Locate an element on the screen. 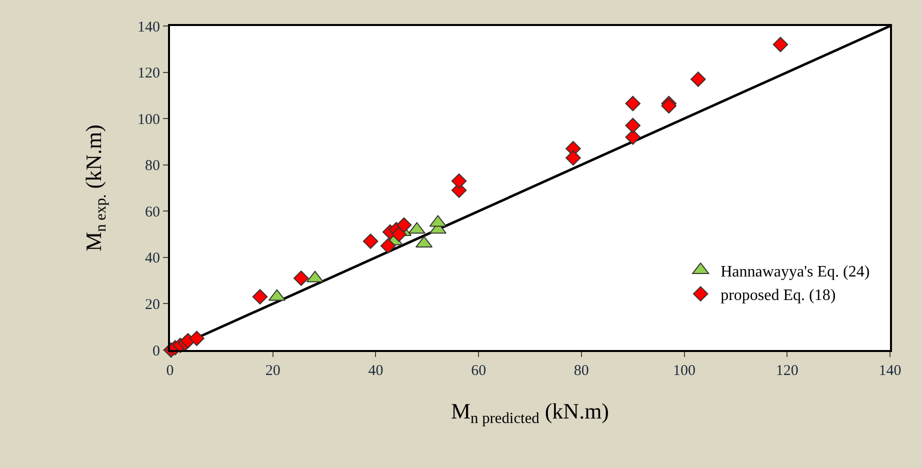 The image size is (922, 468). y-tick-label: 100 is located at coordinates (149, 120).